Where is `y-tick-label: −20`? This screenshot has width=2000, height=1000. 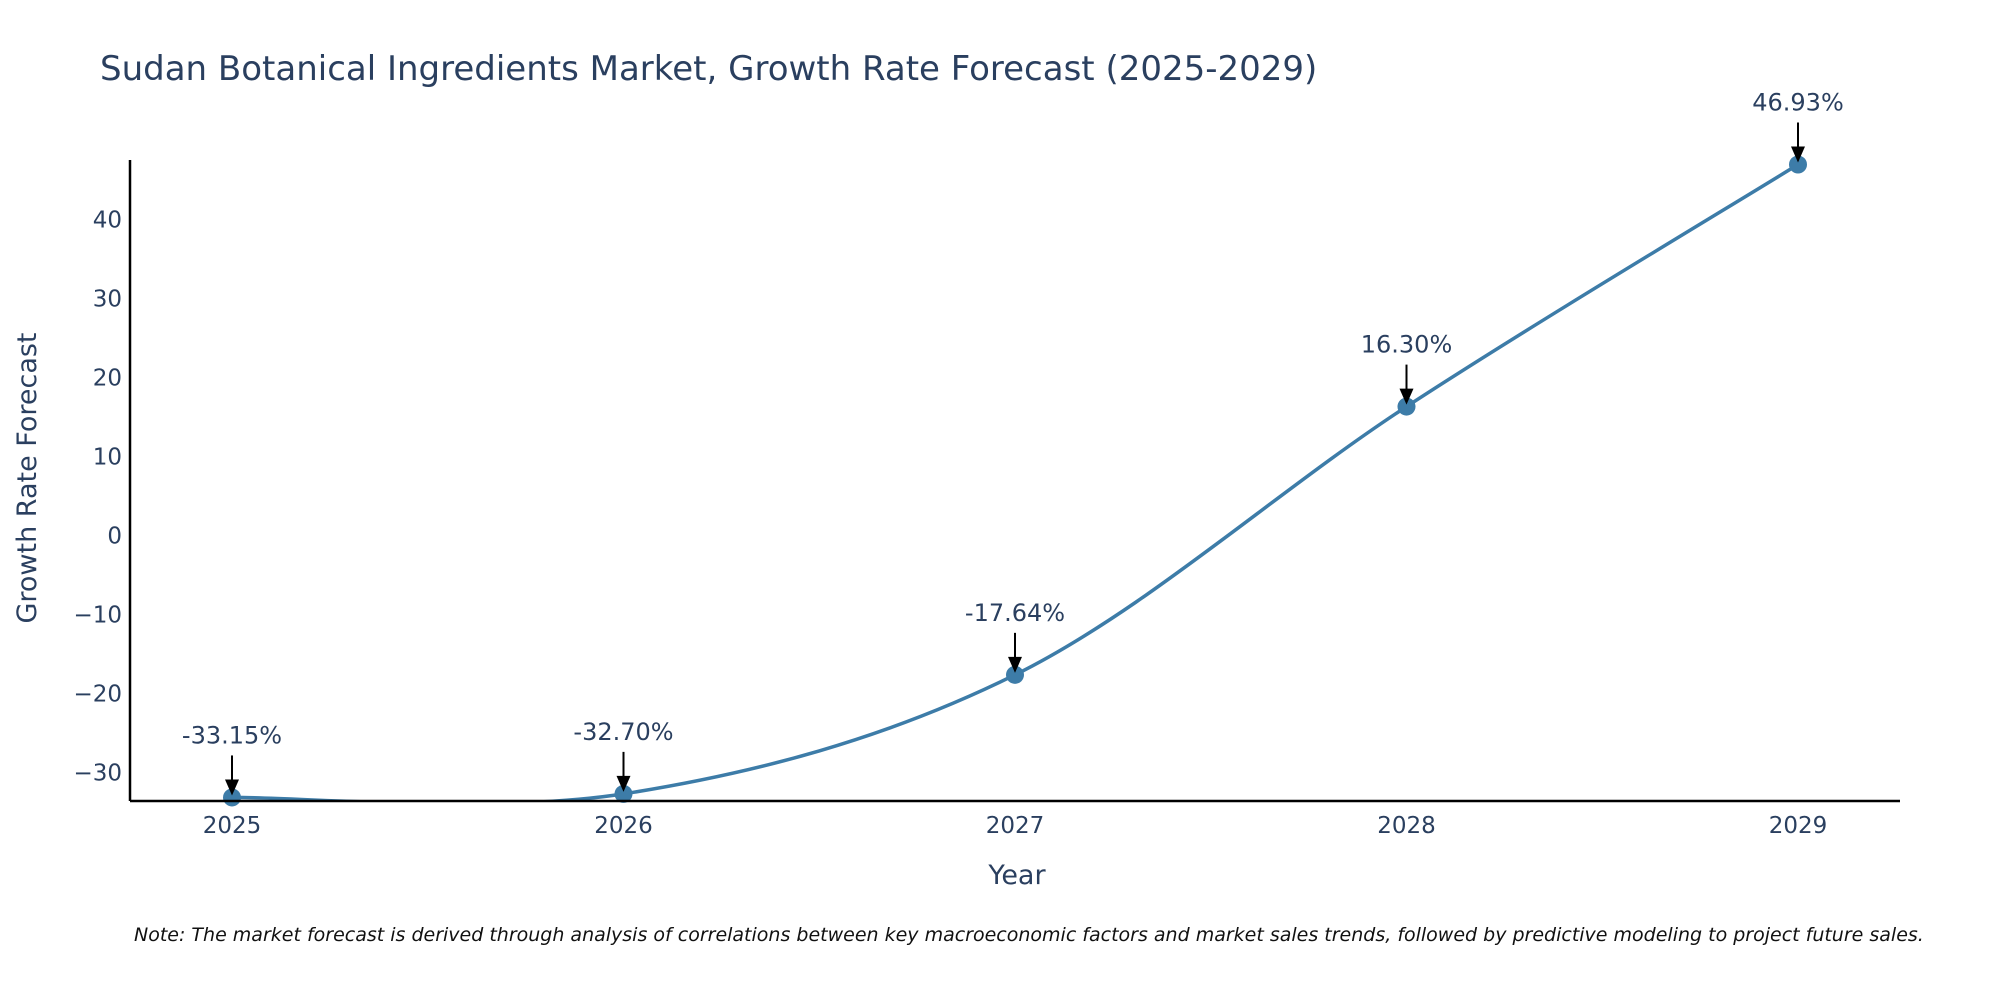
y-tick-label: −20 is located at coordinates (97, 695).